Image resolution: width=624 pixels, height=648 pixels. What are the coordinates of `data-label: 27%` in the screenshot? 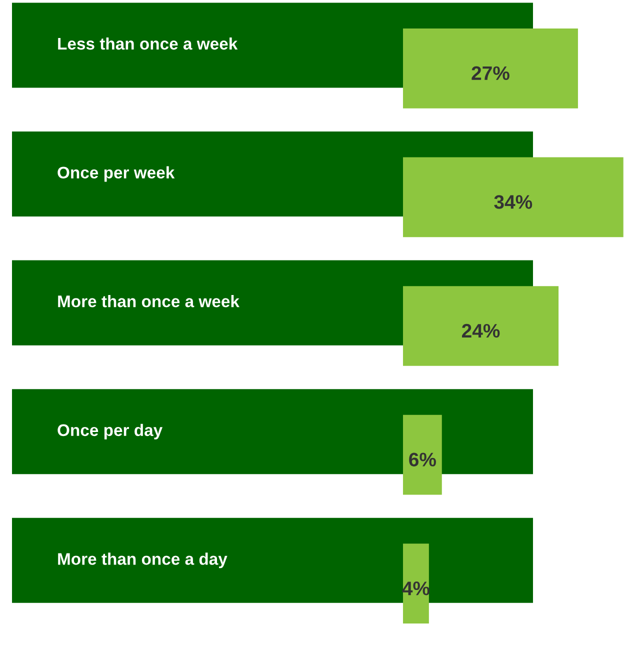 It's located at (491, 73).